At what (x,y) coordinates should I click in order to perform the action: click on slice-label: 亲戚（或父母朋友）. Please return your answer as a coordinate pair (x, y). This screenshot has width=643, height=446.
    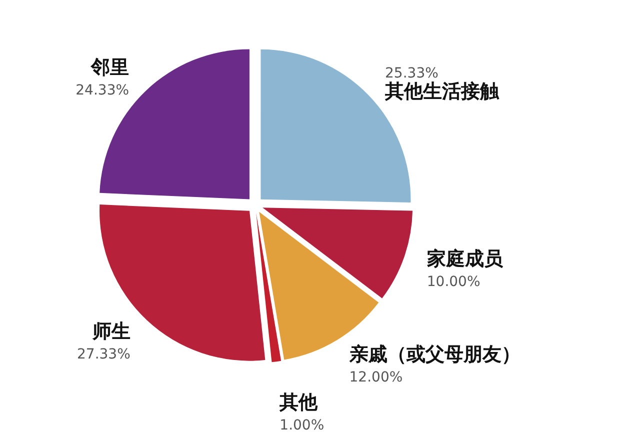
    Looking at the image, I should click on (434, 355).